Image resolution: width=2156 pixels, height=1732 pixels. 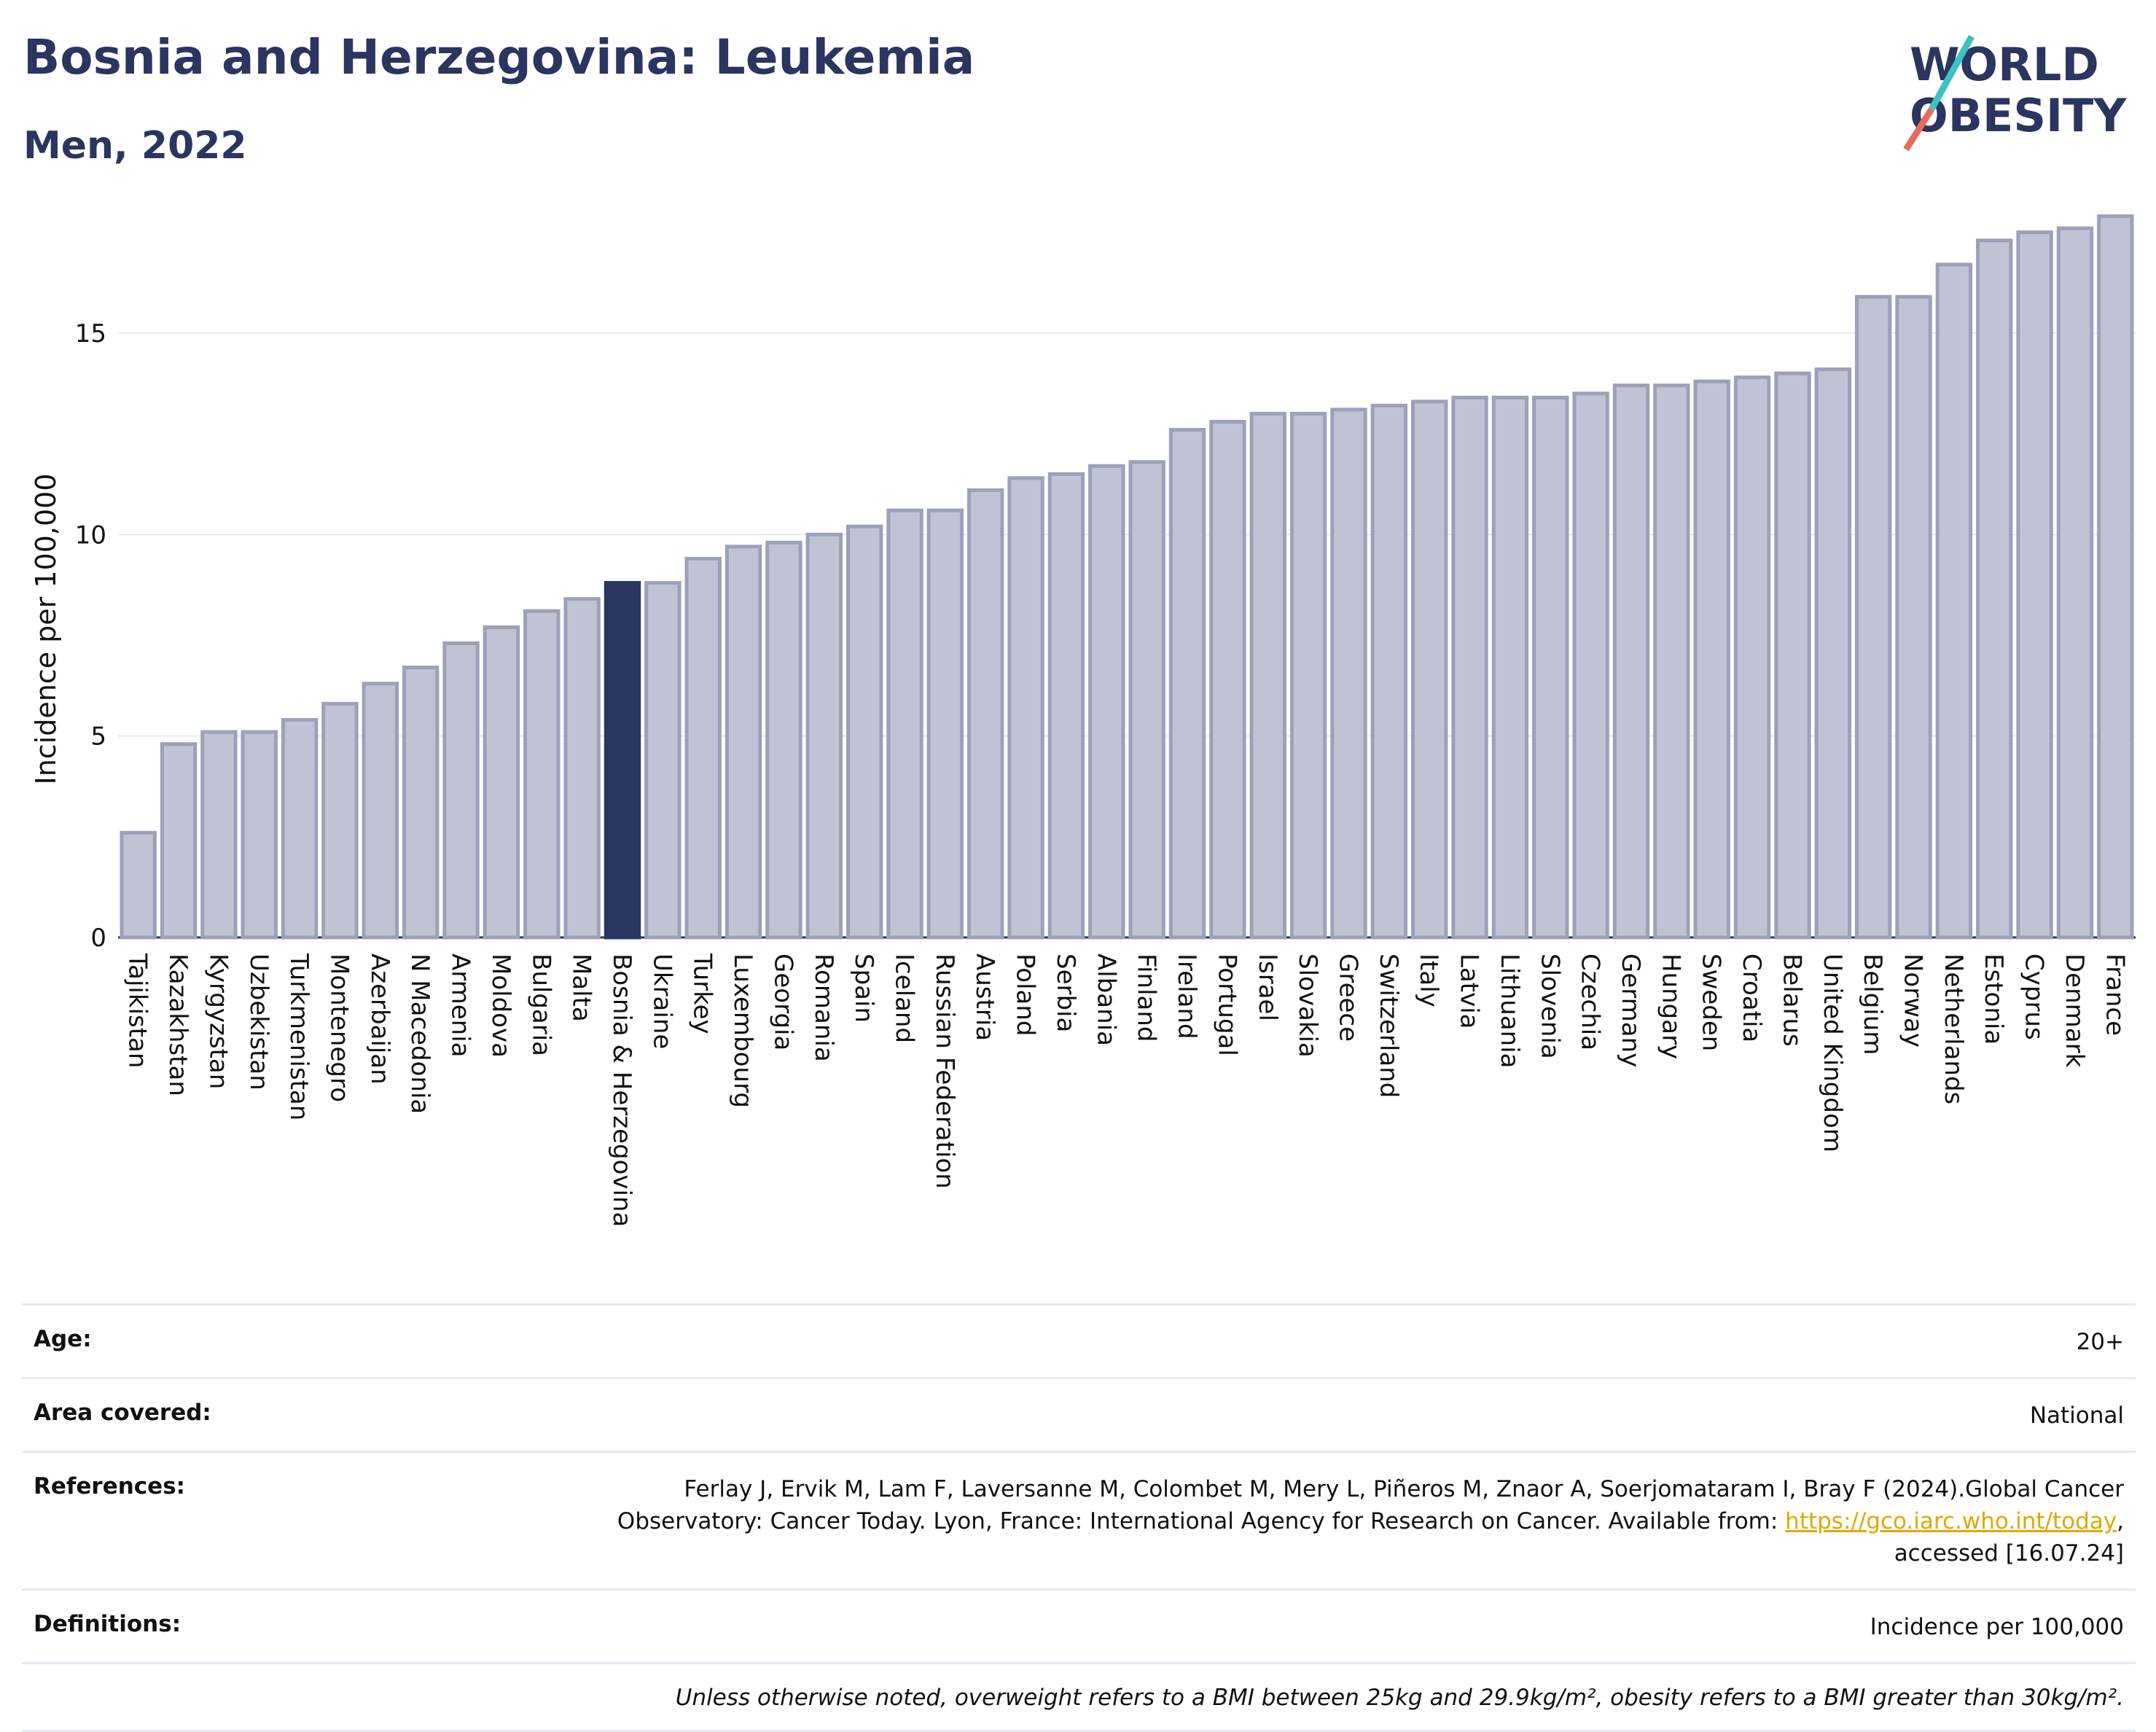 I want to click on references-link: https://gco.iarc.who.int/today, so click(x=1951, y=1521).